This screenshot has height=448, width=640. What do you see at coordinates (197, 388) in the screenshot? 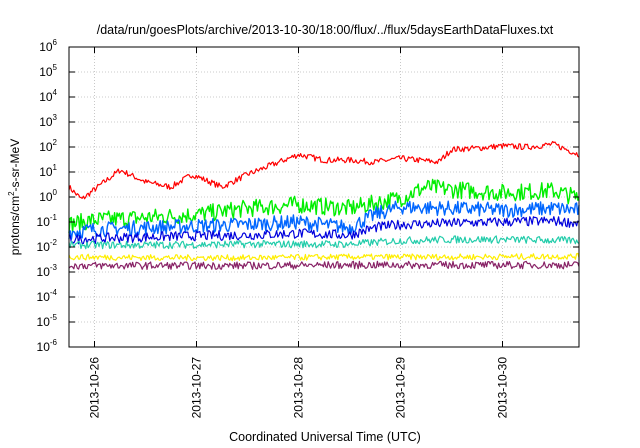
I see `x-tick-label: 2013-10-27` at bounding box center [197, 388].